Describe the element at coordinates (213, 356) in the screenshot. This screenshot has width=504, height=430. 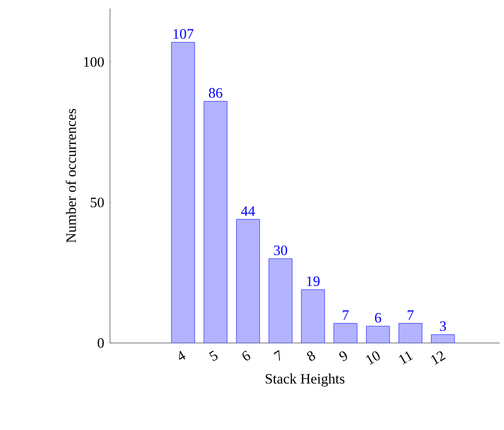
I see `x-tick-label: 5` at that location.